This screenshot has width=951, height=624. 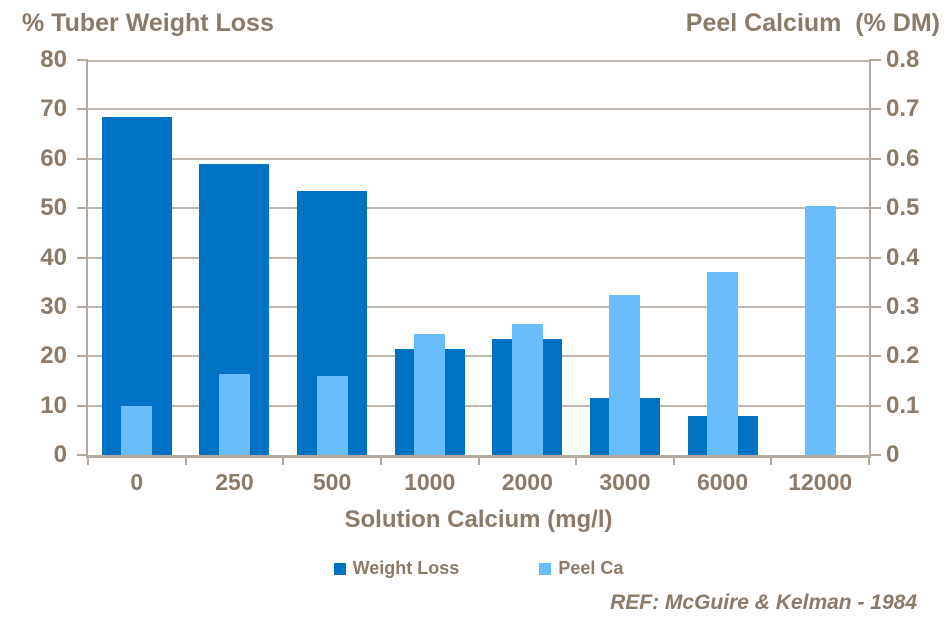 What do you see at coordinates (903, 208) in the screenshot?
I see `y-axis-tick-label-right: 0.5` at bounding box center [903, 208].